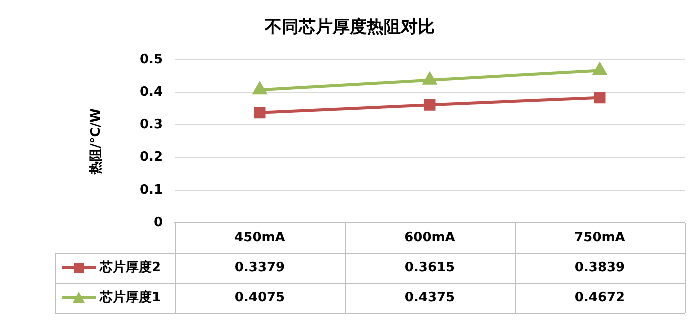 Image resolution: width=700 pixels, height=330 pixels. Describe the element at coordinates (158, 222) in the screenshot. I see `y-tick-label: 0` at that location.